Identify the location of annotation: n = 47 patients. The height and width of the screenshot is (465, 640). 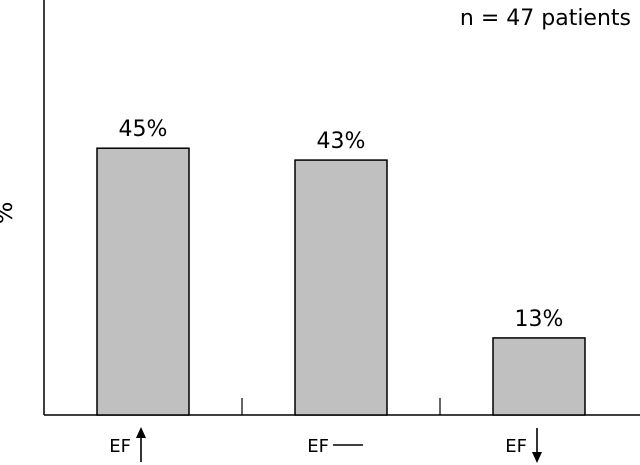
(545, 18).